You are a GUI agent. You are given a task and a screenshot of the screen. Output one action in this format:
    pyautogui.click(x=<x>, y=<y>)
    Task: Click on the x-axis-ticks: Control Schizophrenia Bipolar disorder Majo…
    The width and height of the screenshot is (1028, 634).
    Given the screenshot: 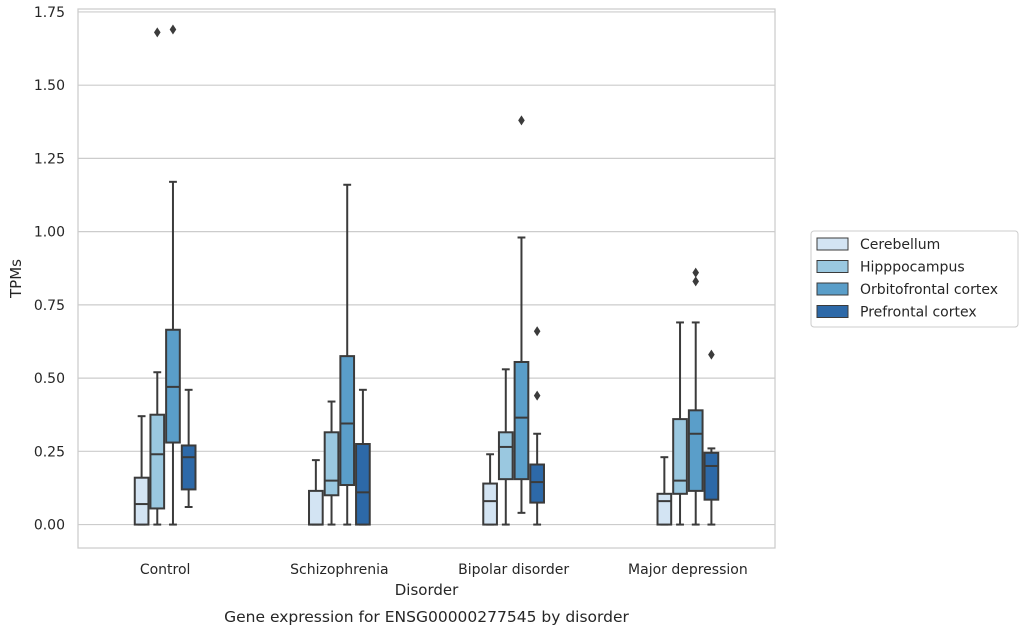 What is the action you would take?
    pyautogui.click(x=444, y=570)
    